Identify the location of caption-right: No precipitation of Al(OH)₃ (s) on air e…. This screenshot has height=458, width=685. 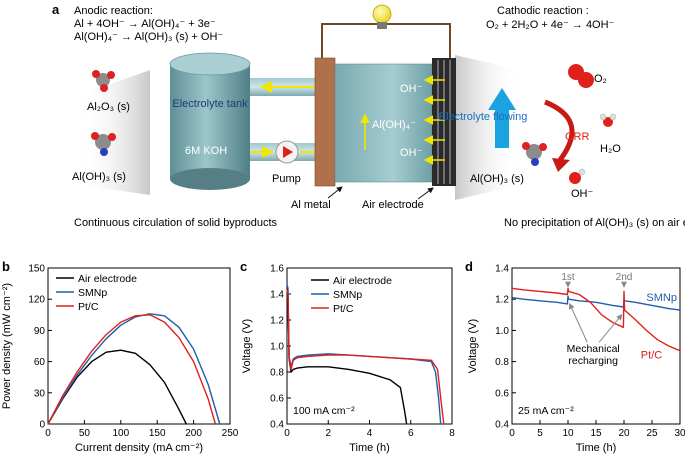
(594, 223).